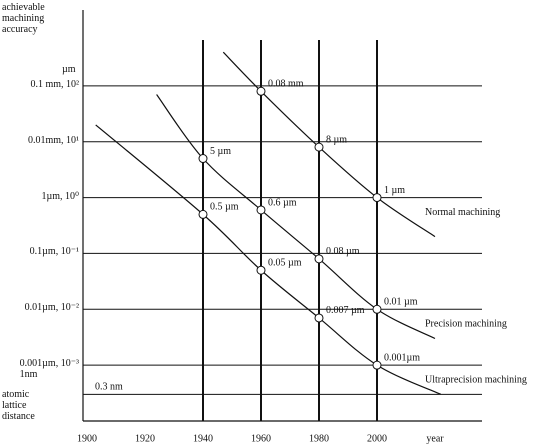 This screenshot has width=535, height=445. I want to click on y-tick-label: 0.01µm, 10⁻², so click(51, 308).